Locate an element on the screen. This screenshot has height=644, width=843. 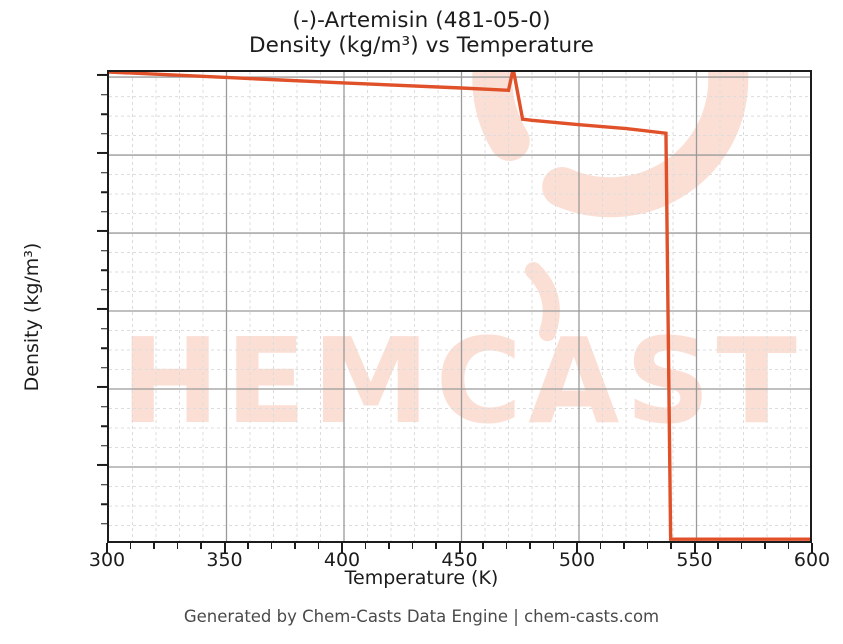
x-tick-label: 600 is located at coordinates (812, 560).